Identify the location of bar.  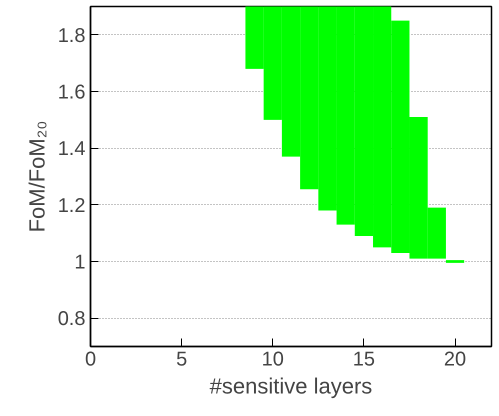
(455, 261).